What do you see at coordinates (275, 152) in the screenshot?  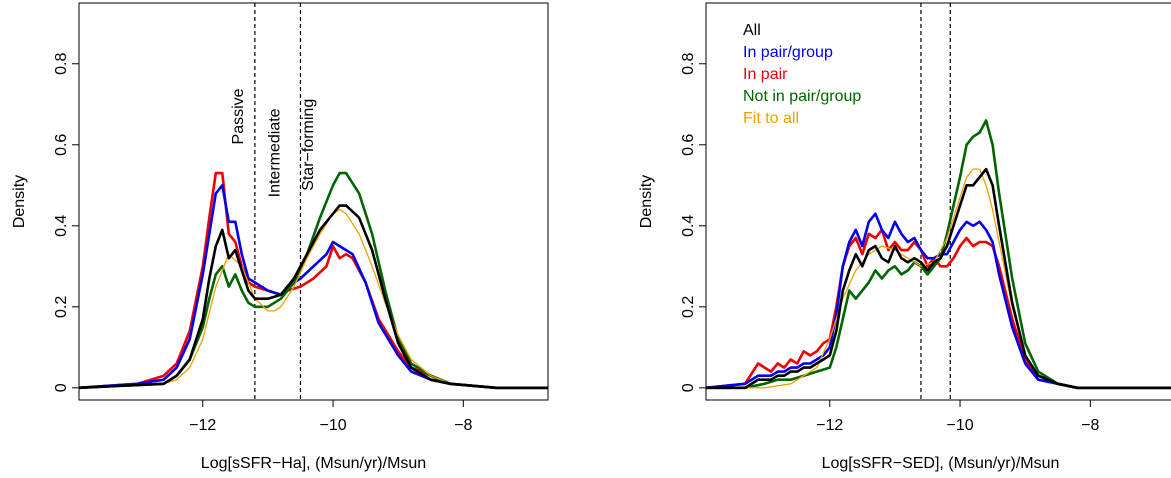 I see `region-label: Intermediate` at bounding box center [275, 152].